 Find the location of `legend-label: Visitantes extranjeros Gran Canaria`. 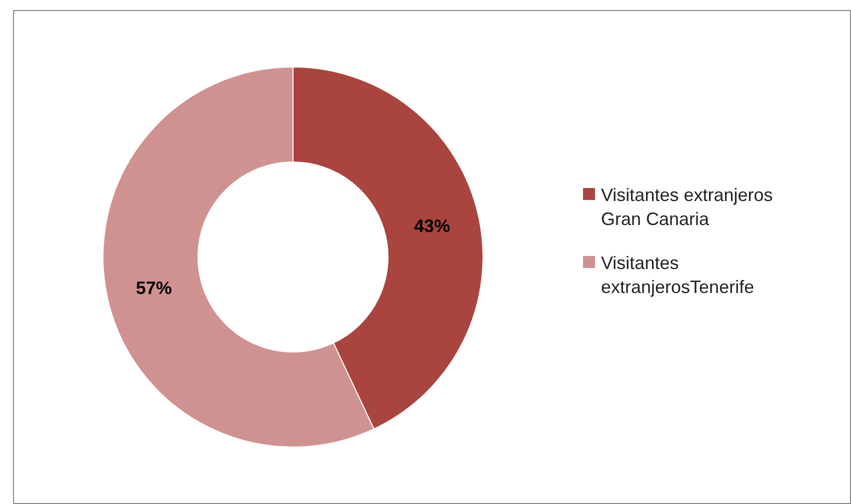

legend-label: Visitantes extranjeros Gran Canaria is located at coordinates (687, 207).